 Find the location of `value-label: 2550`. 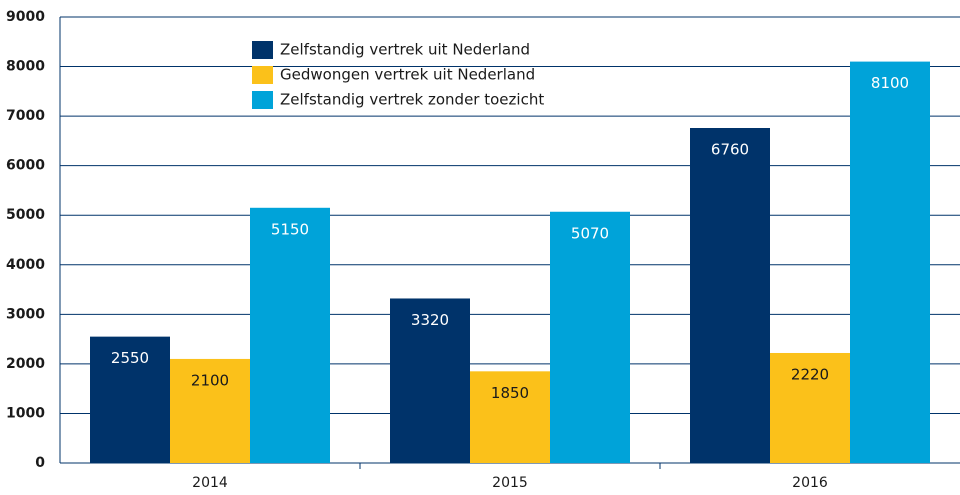

value-label: 2550 is located at coordinates (130, 358).